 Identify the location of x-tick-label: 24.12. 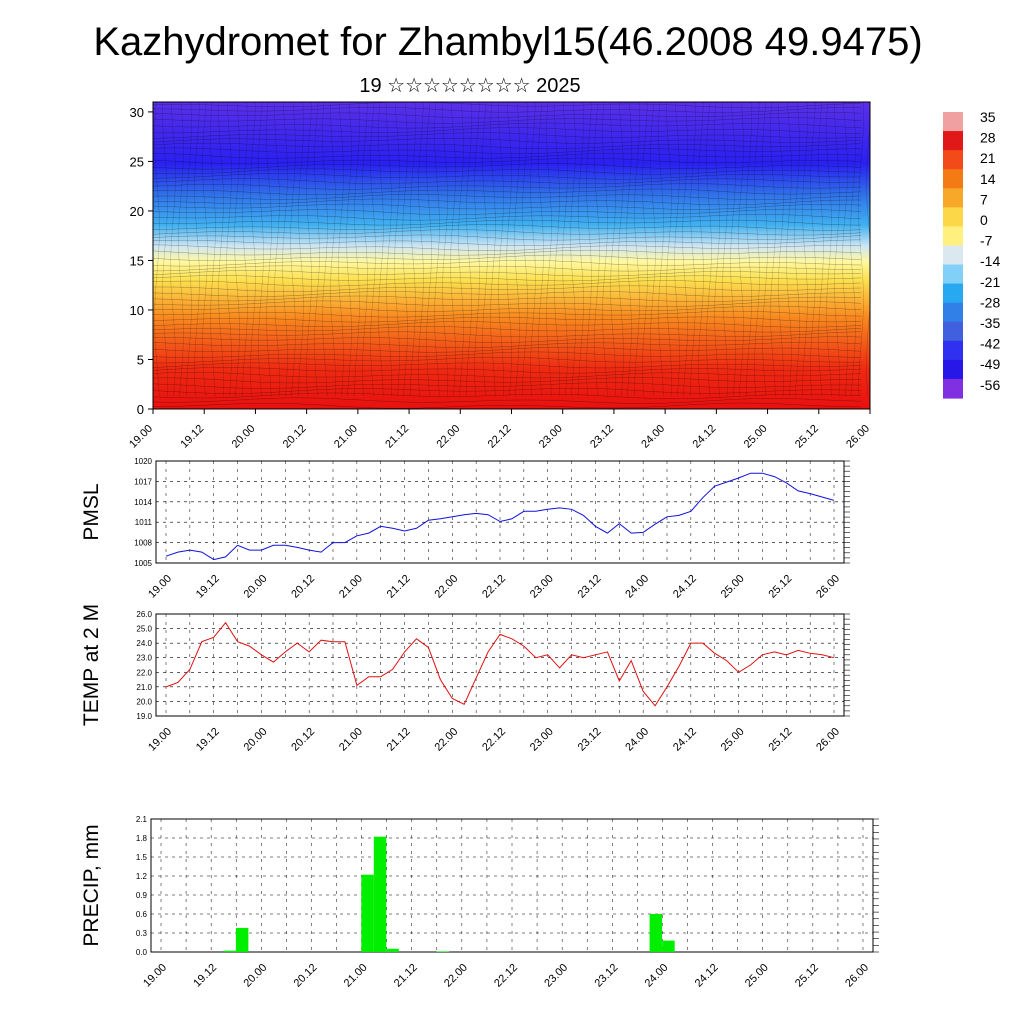
(685, 740).